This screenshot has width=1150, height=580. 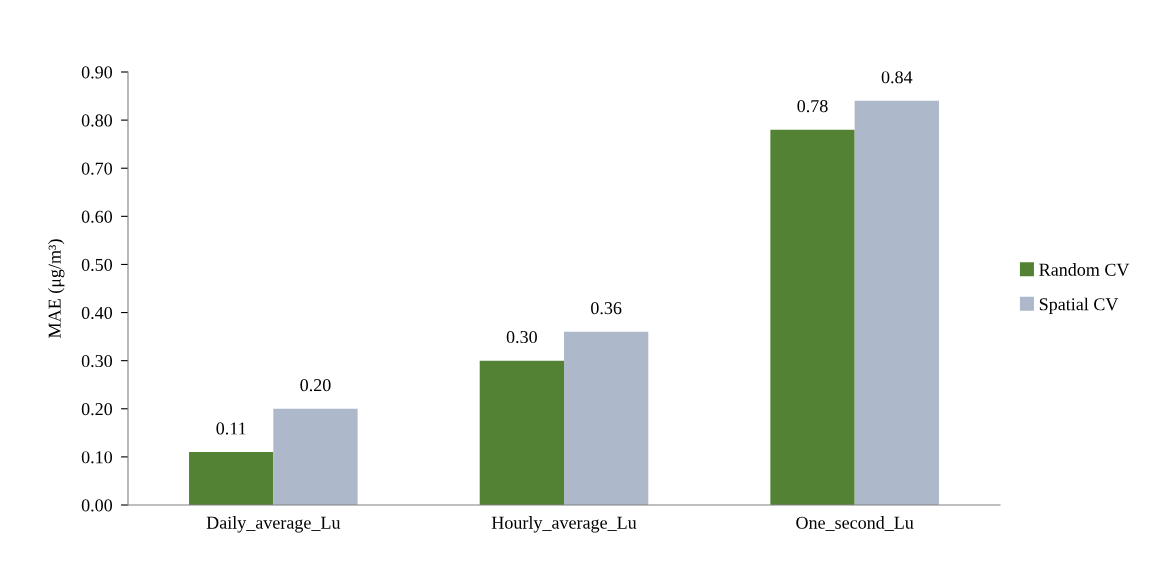 I want to click on y-tick-label: 0.20, so click(x=97, y=409).